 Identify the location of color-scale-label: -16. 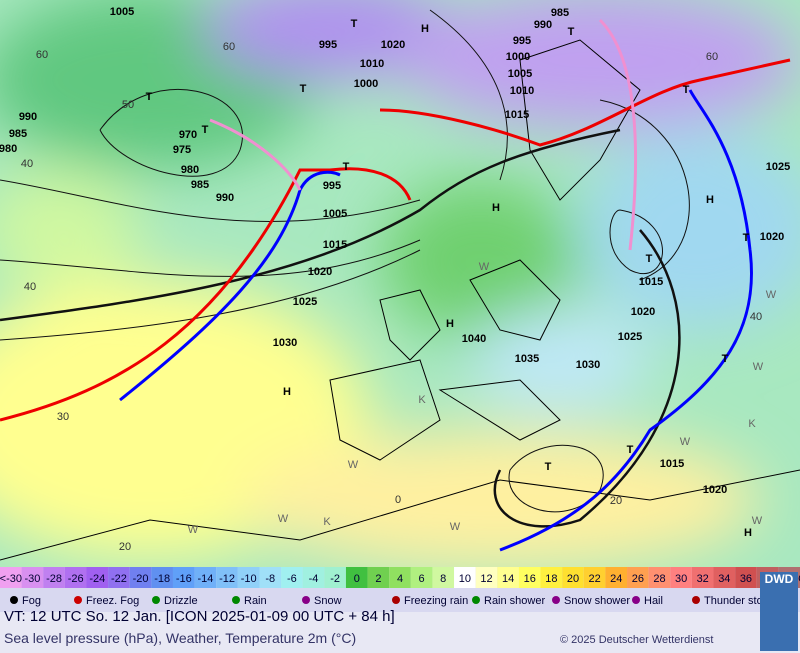
(184, 579).